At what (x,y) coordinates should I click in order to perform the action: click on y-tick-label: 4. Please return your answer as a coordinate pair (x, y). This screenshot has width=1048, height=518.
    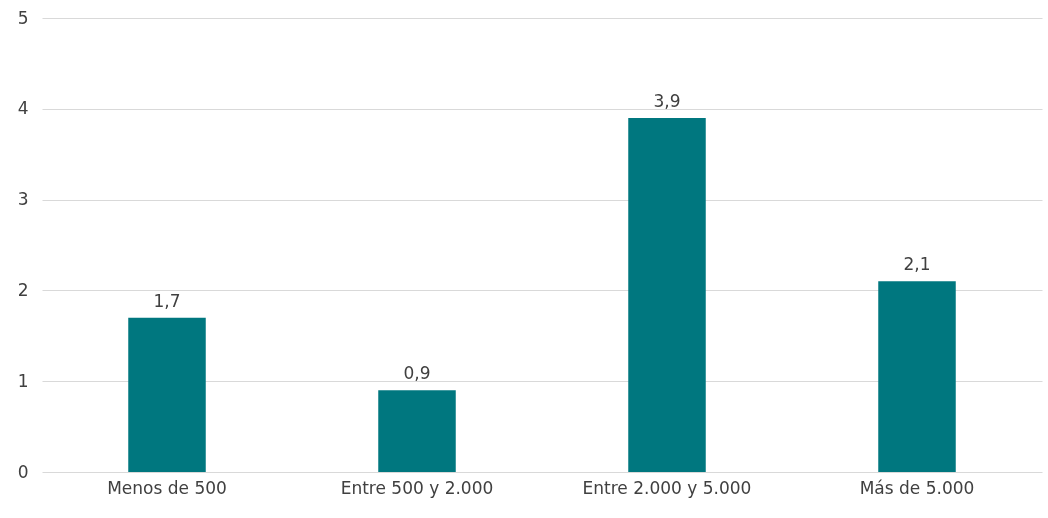
    Looking at the image, I should click on (23, 108).